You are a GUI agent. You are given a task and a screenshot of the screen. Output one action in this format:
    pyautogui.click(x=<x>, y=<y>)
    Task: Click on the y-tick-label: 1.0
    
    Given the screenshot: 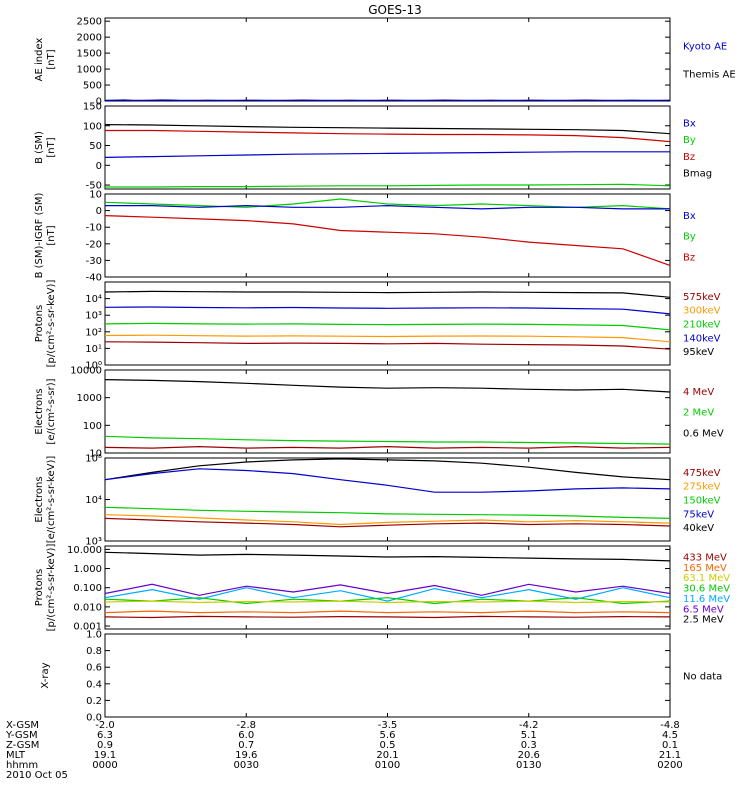 What is the action you would take?
    pyautogui.click(x=94, y=635)
    